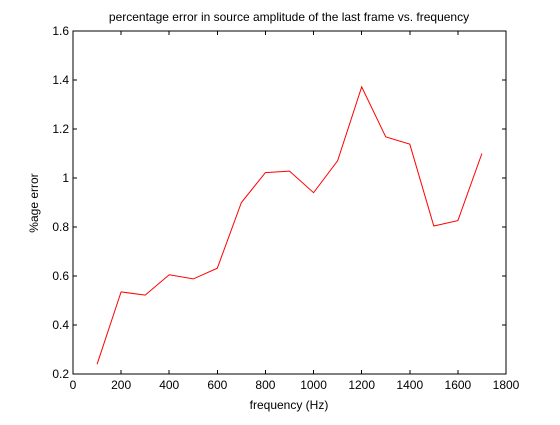 This screenshot has width=560, height=425. I want to click on y-tick-label: 1.2, so click(60, 129).